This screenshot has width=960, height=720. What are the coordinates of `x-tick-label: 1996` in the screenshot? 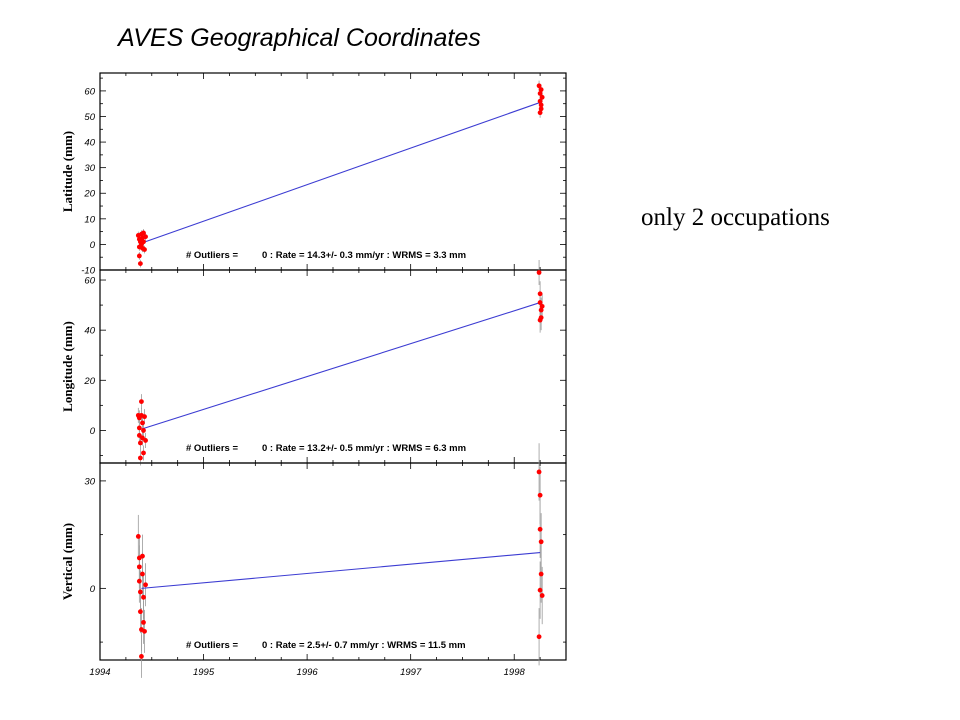 It's located at (308, 672).